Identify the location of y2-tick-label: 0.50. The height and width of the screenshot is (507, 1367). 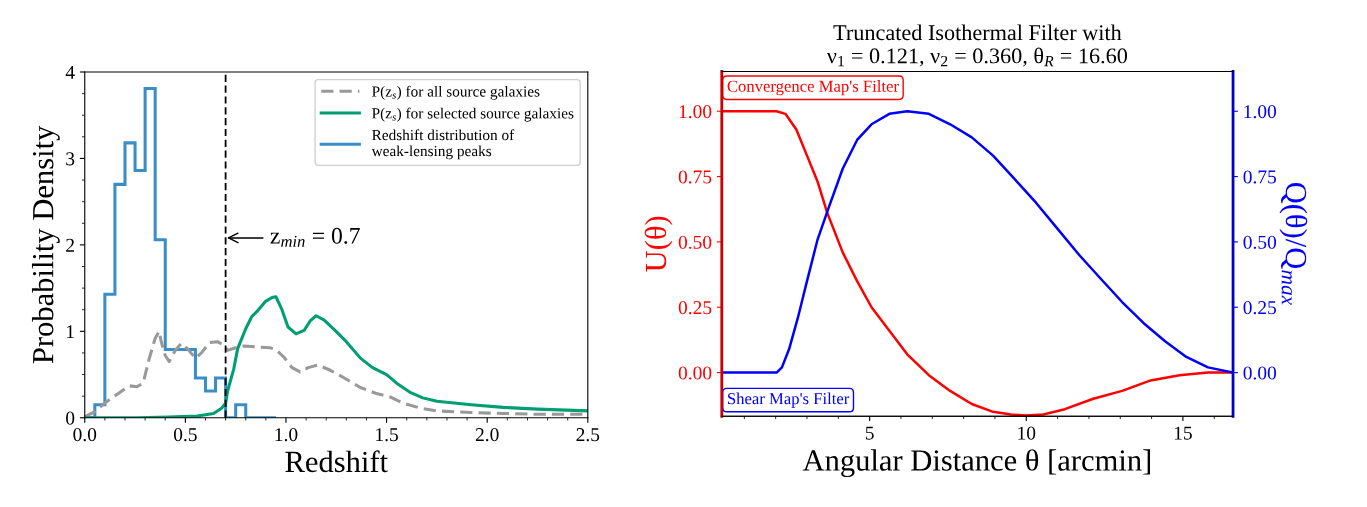
(1260, 242).